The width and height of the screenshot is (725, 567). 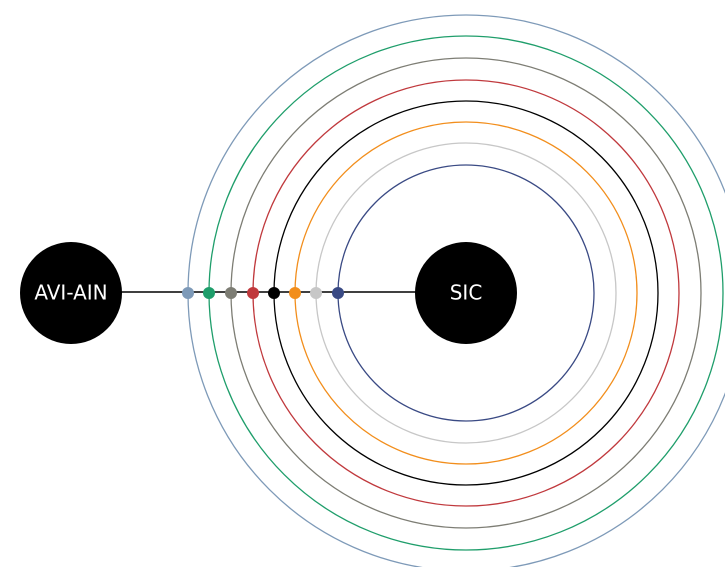 I want to click on source-node-circle, so click(x=71, y=293).